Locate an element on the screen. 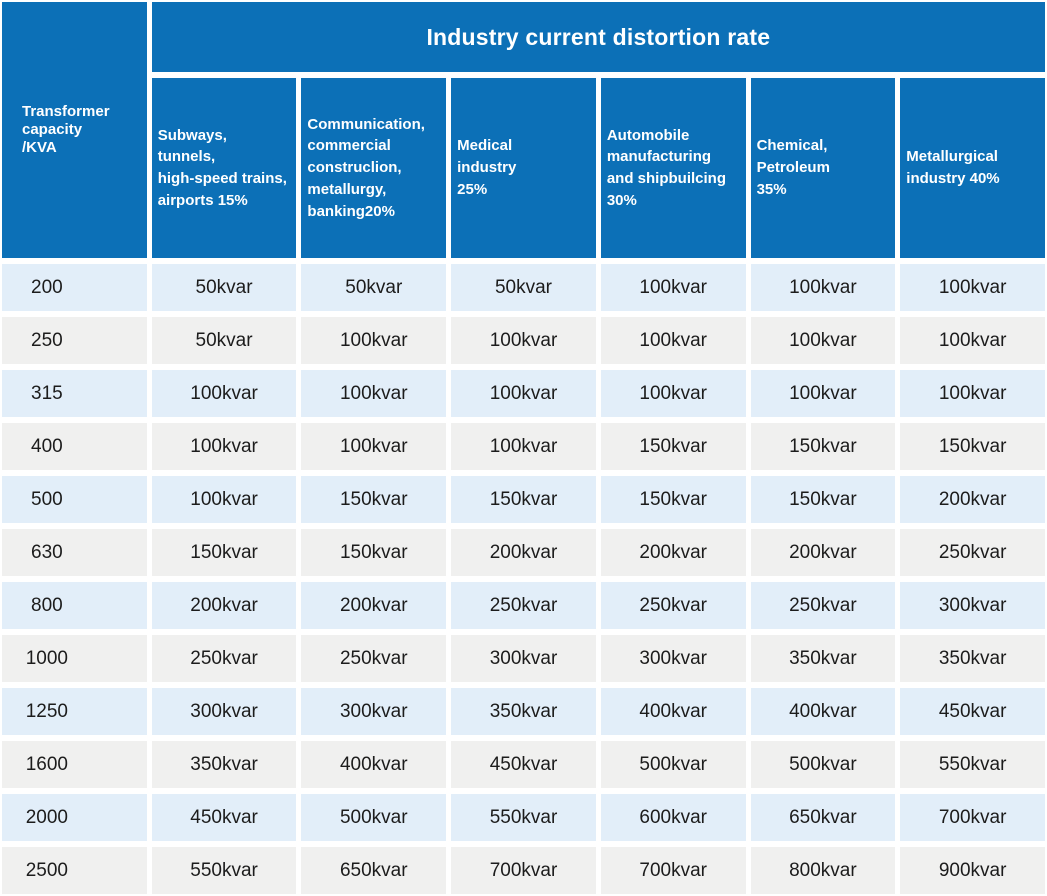  column-header-medical: Medical industry 25% is located at coordinates (523, 168).